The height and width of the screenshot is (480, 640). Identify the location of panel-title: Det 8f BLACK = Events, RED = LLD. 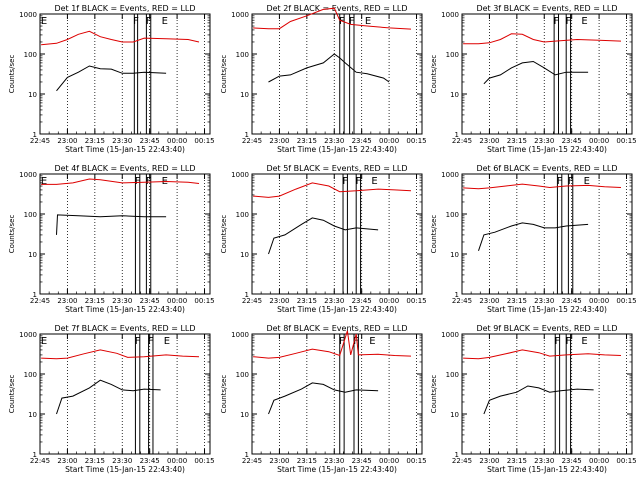
(336, 328).